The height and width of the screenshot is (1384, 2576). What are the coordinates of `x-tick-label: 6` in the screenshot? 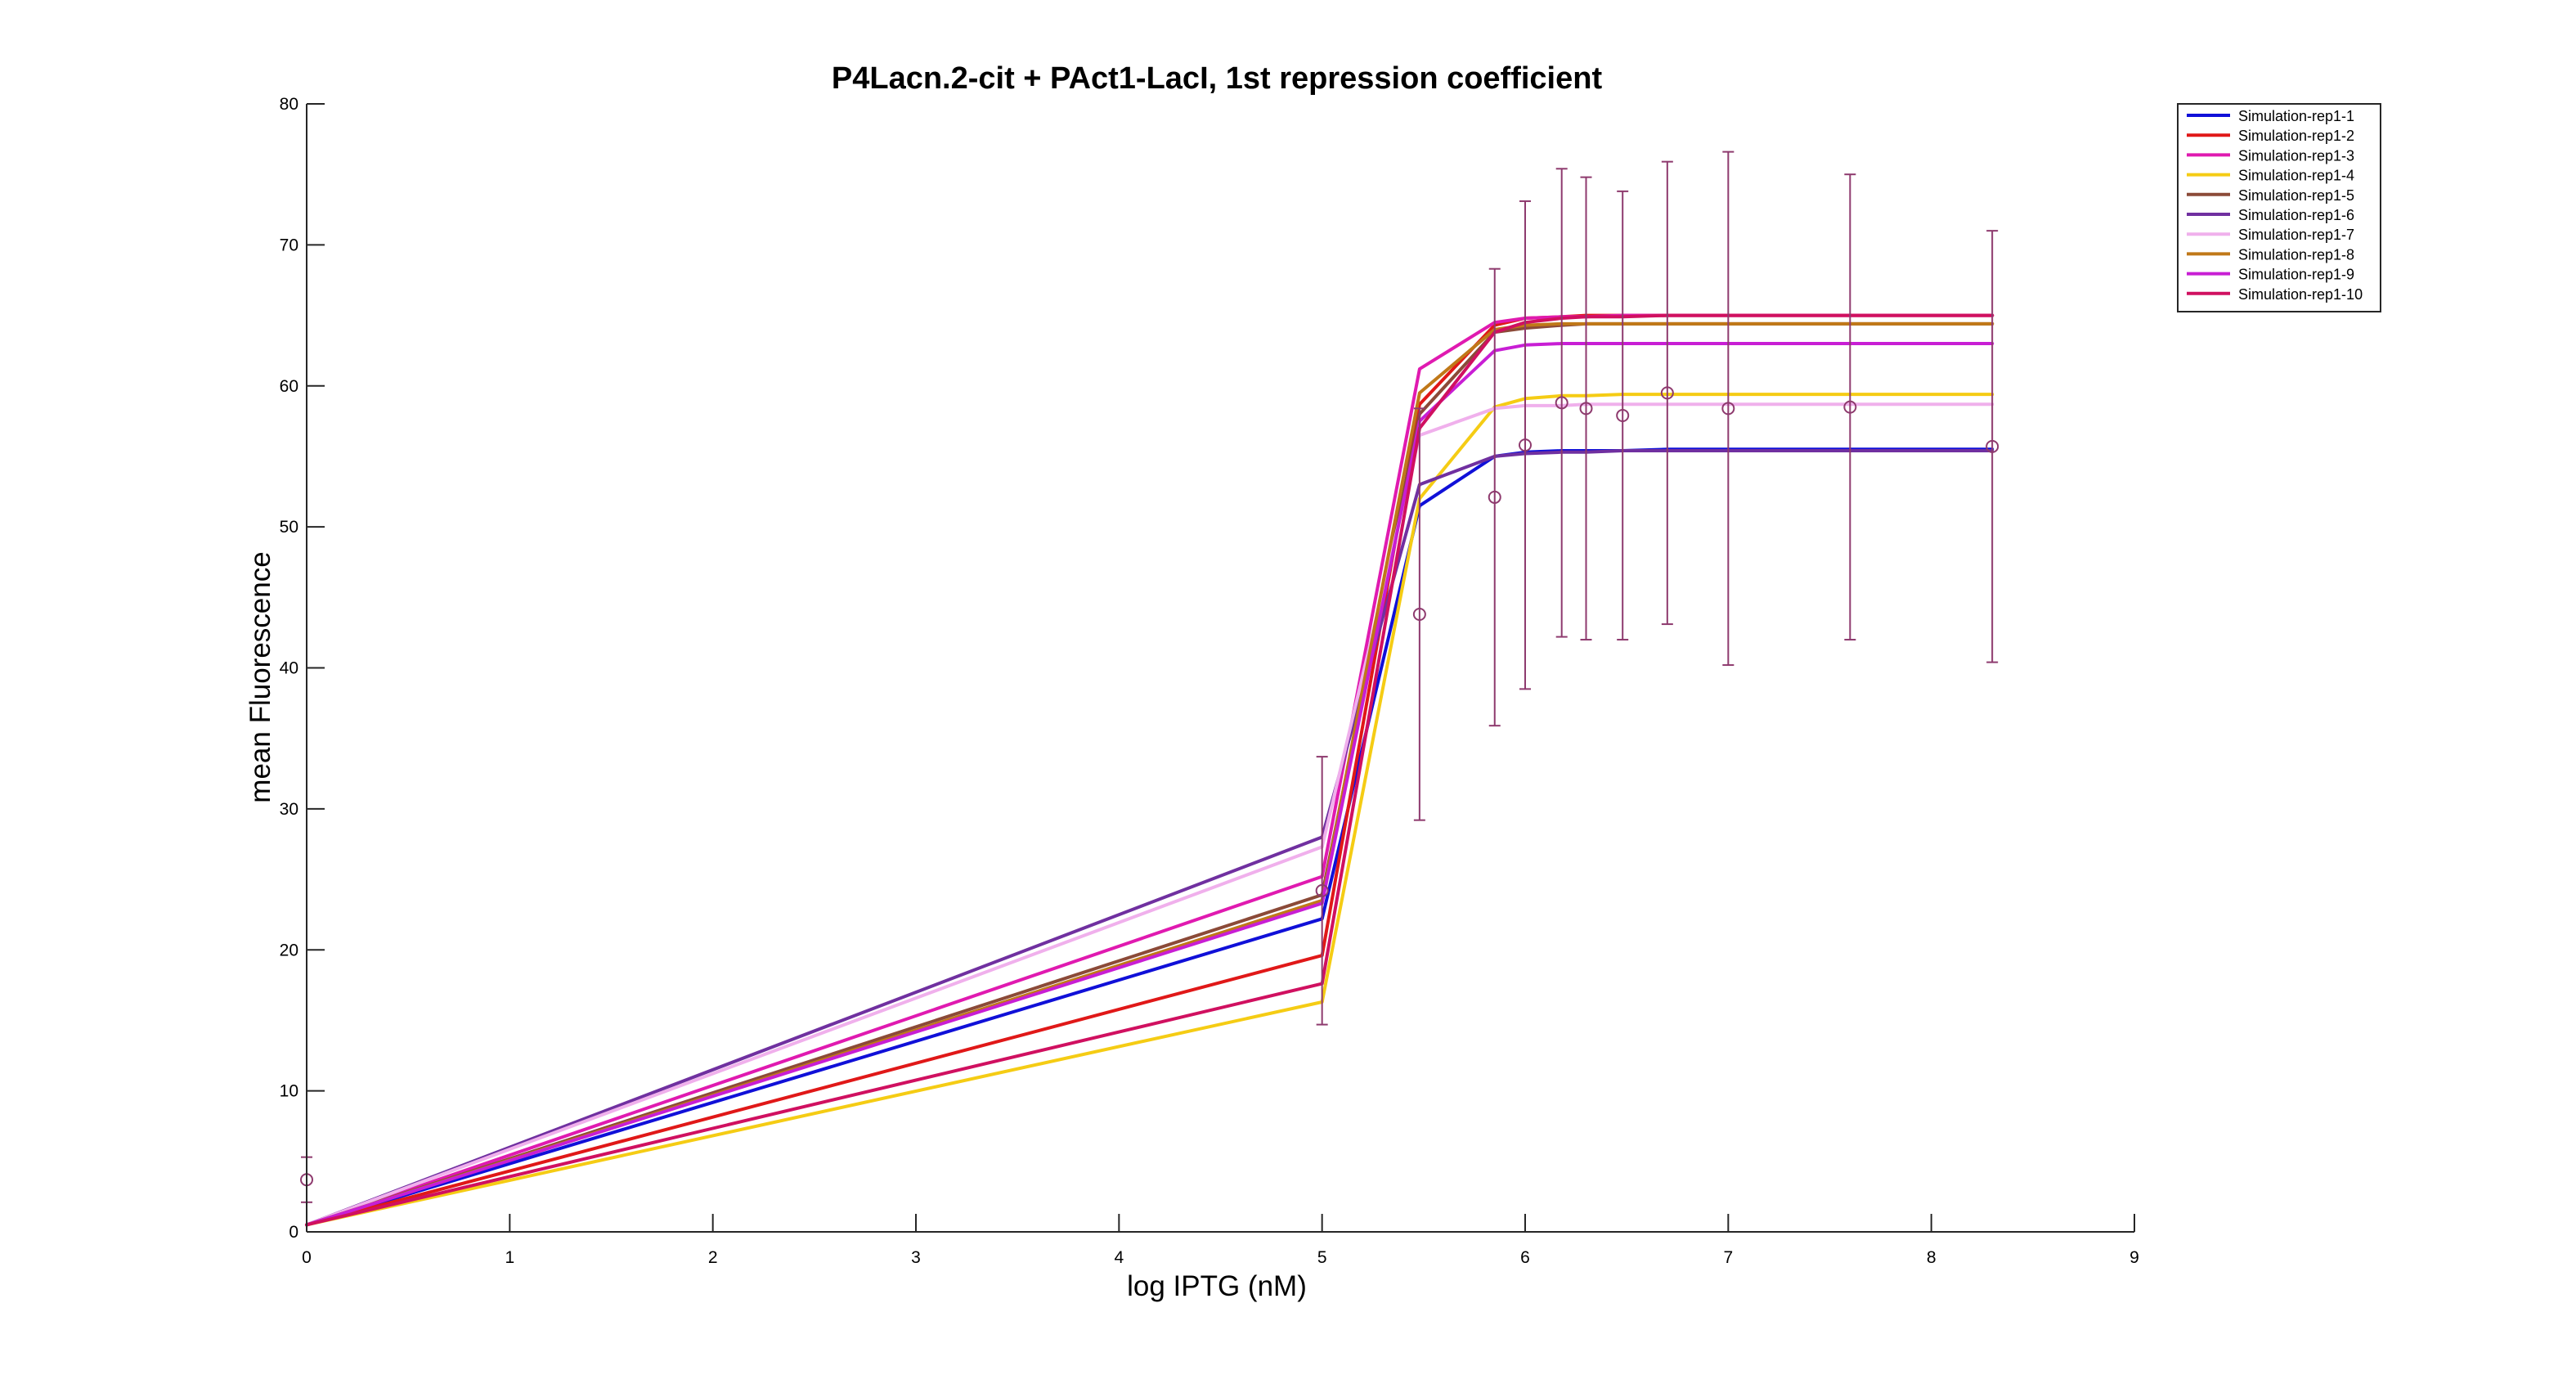 It's located at (1525, 1257).